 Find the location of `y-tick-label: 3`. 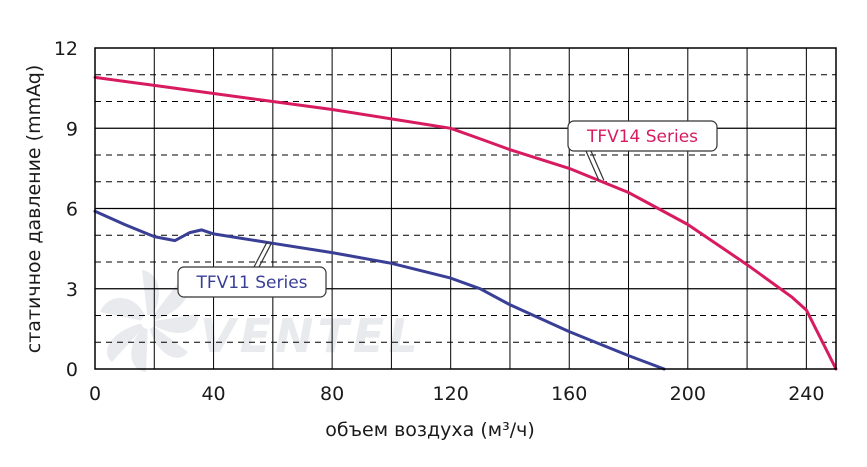

y-tick-label: 3 is located at coordinates (72, 290).